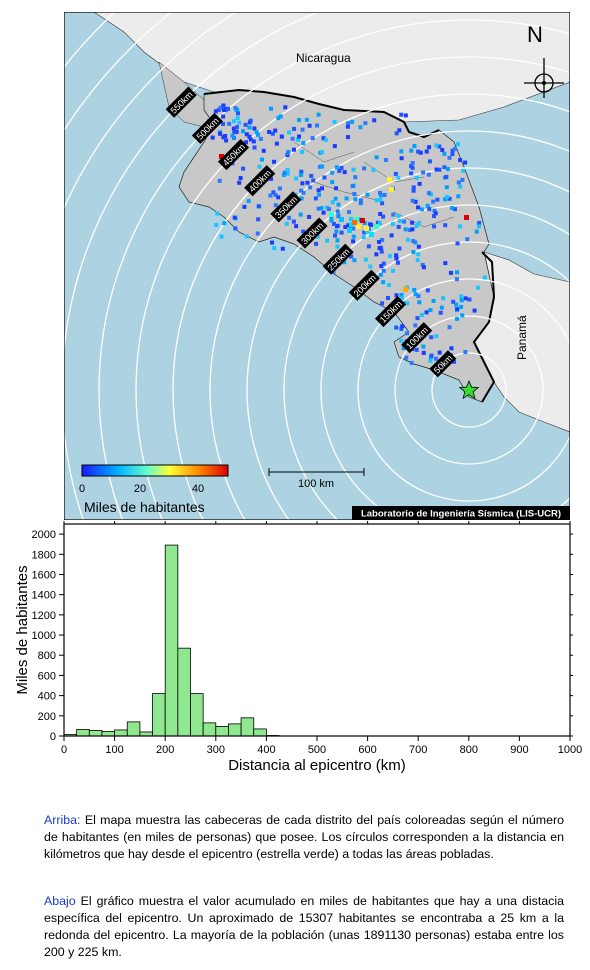 The image size is (590, 970). What do you see at coordinates (570, 750) in the screenshot?
I see `x-tick-label: 1000` at bounding box center [570, 750].